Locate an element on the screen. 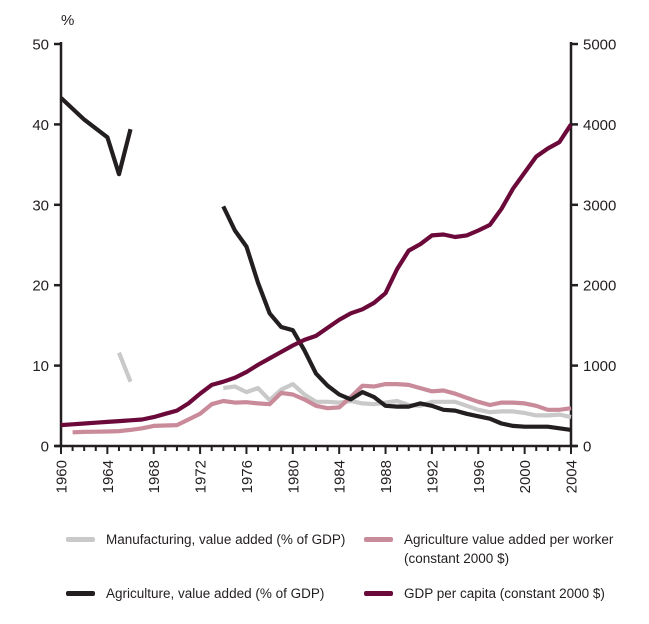 This screenshot has width=649, height=624. y-left-tick-label: 0 is located at coordinates (45, 447).